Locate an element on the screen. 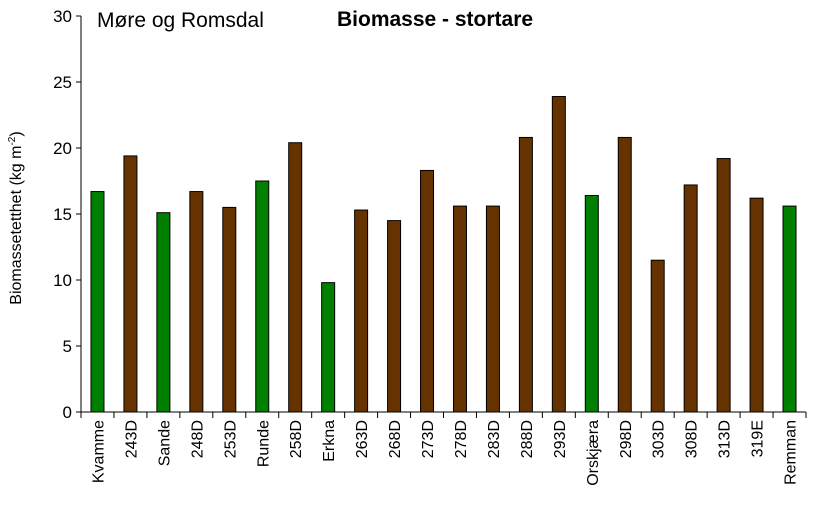  x-tick-label: 263D is located at coordinates (362, 439).